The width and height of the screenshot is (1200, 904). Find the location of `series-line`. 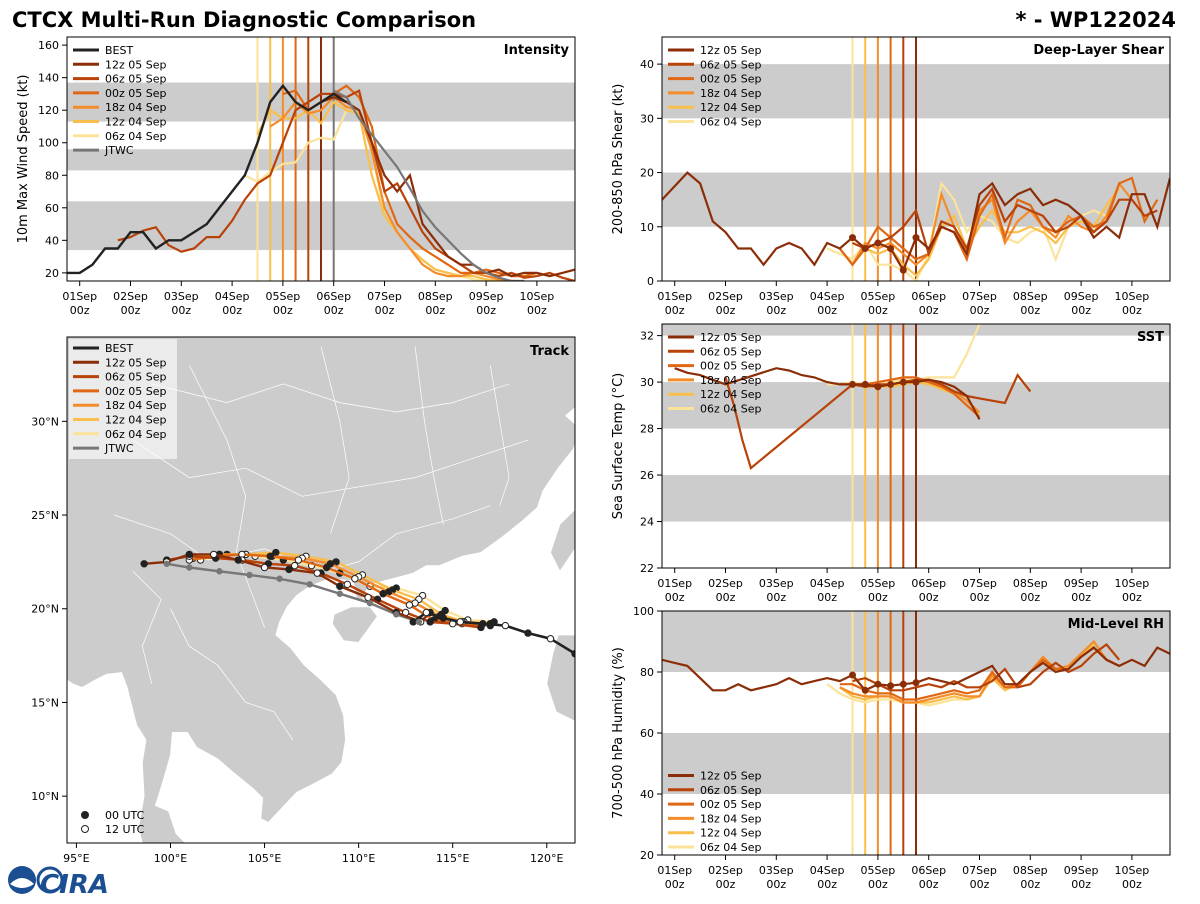

series-line is located at coordinates (397, 188).